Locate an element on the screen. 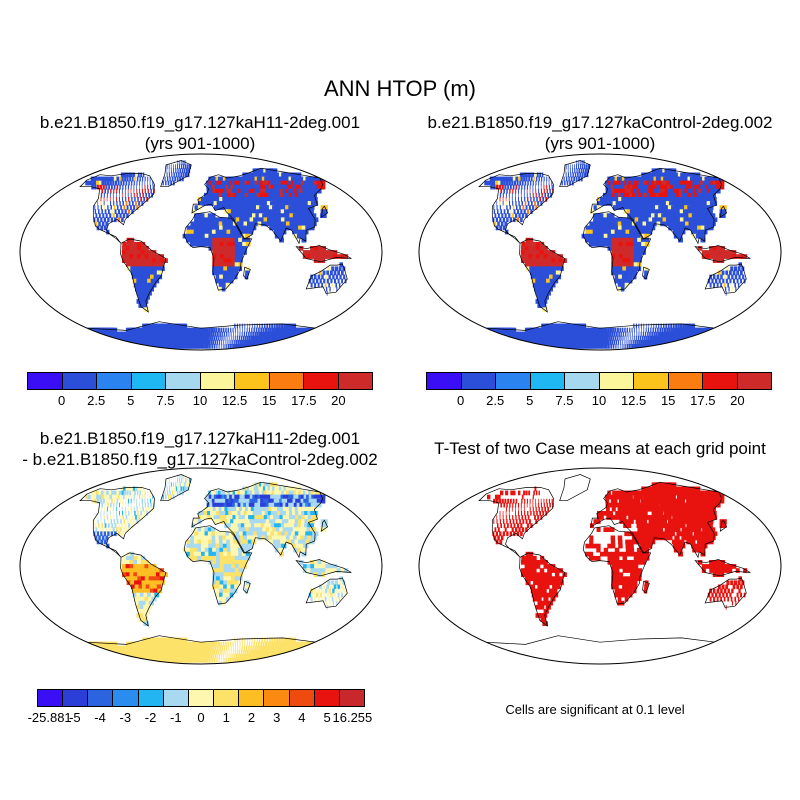 This screenshot has width=800, height=800. map-htop-difference is located at coordinates (201, 566).